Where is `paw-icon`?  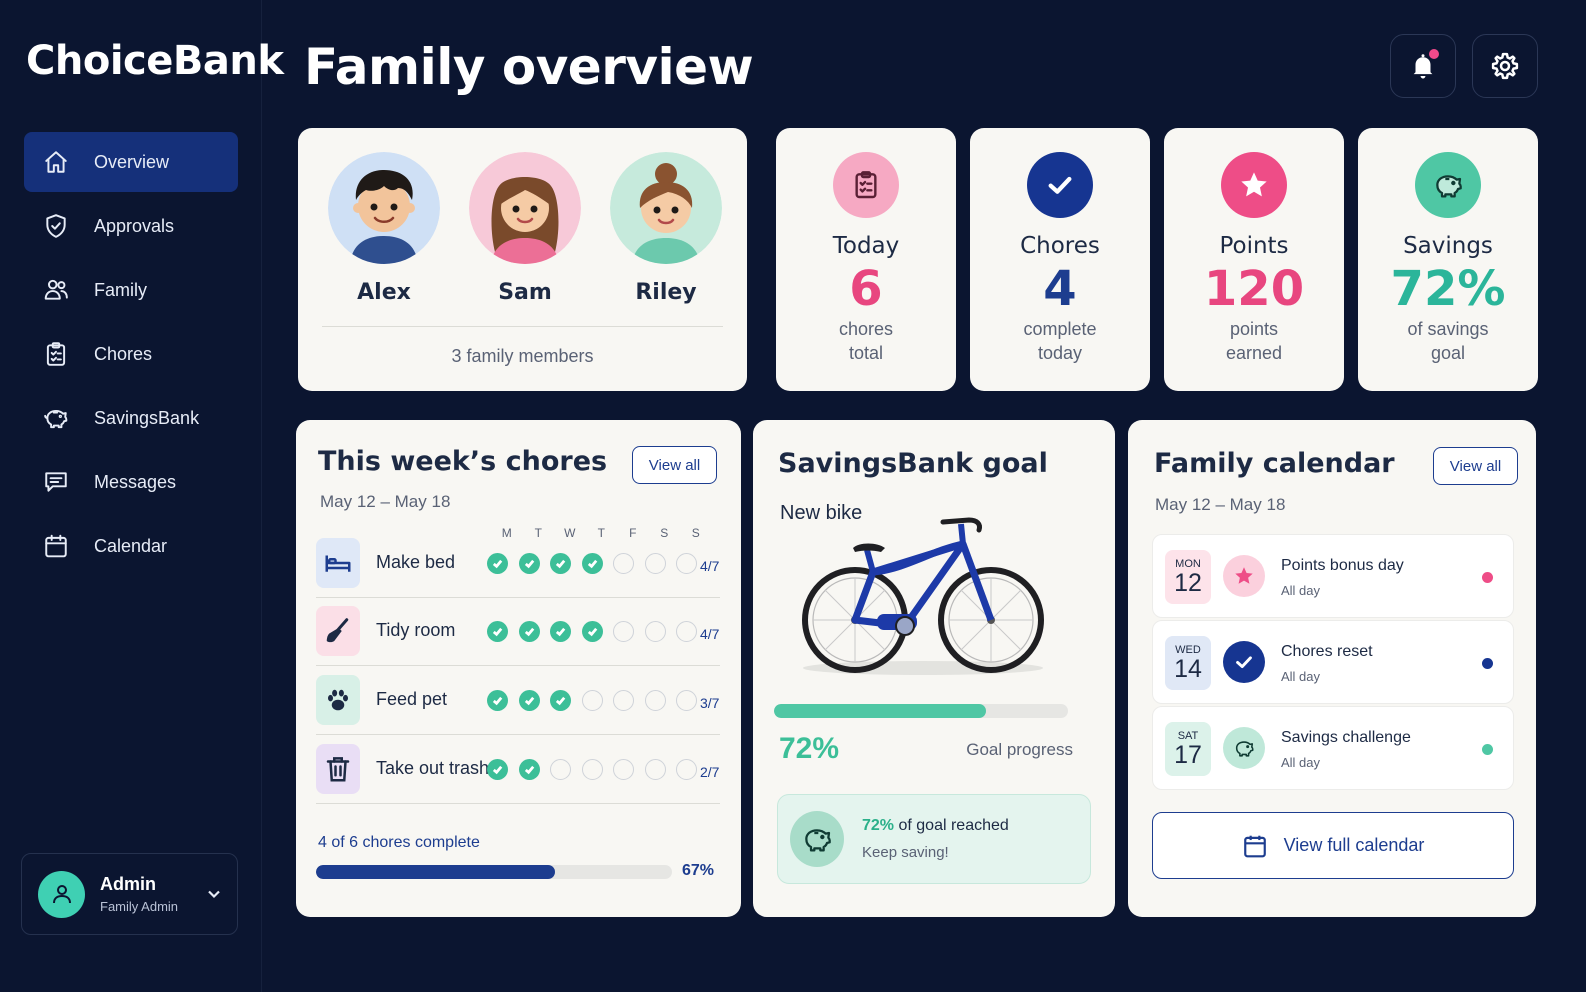 paw-icon is located at coordinates (338, 700).